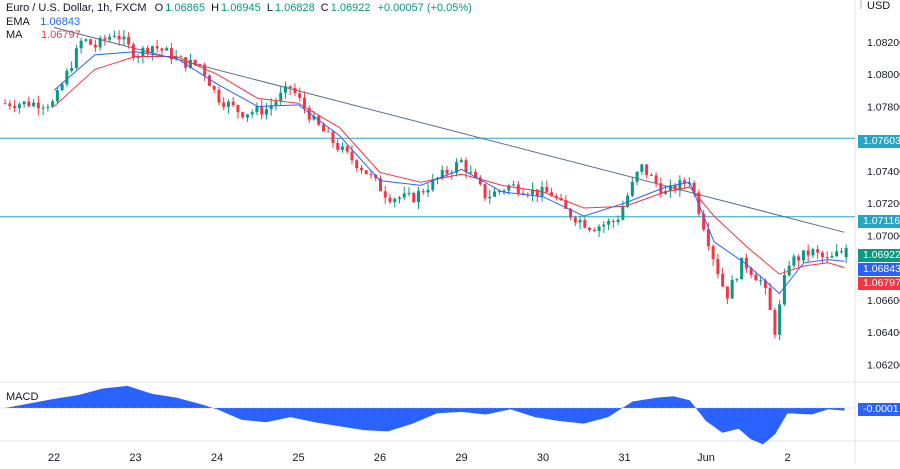 The image size is (900, 469). Describe the element at coordinates (380, 458) in the screenshot. I see `time-tick-label: 26` at that location.